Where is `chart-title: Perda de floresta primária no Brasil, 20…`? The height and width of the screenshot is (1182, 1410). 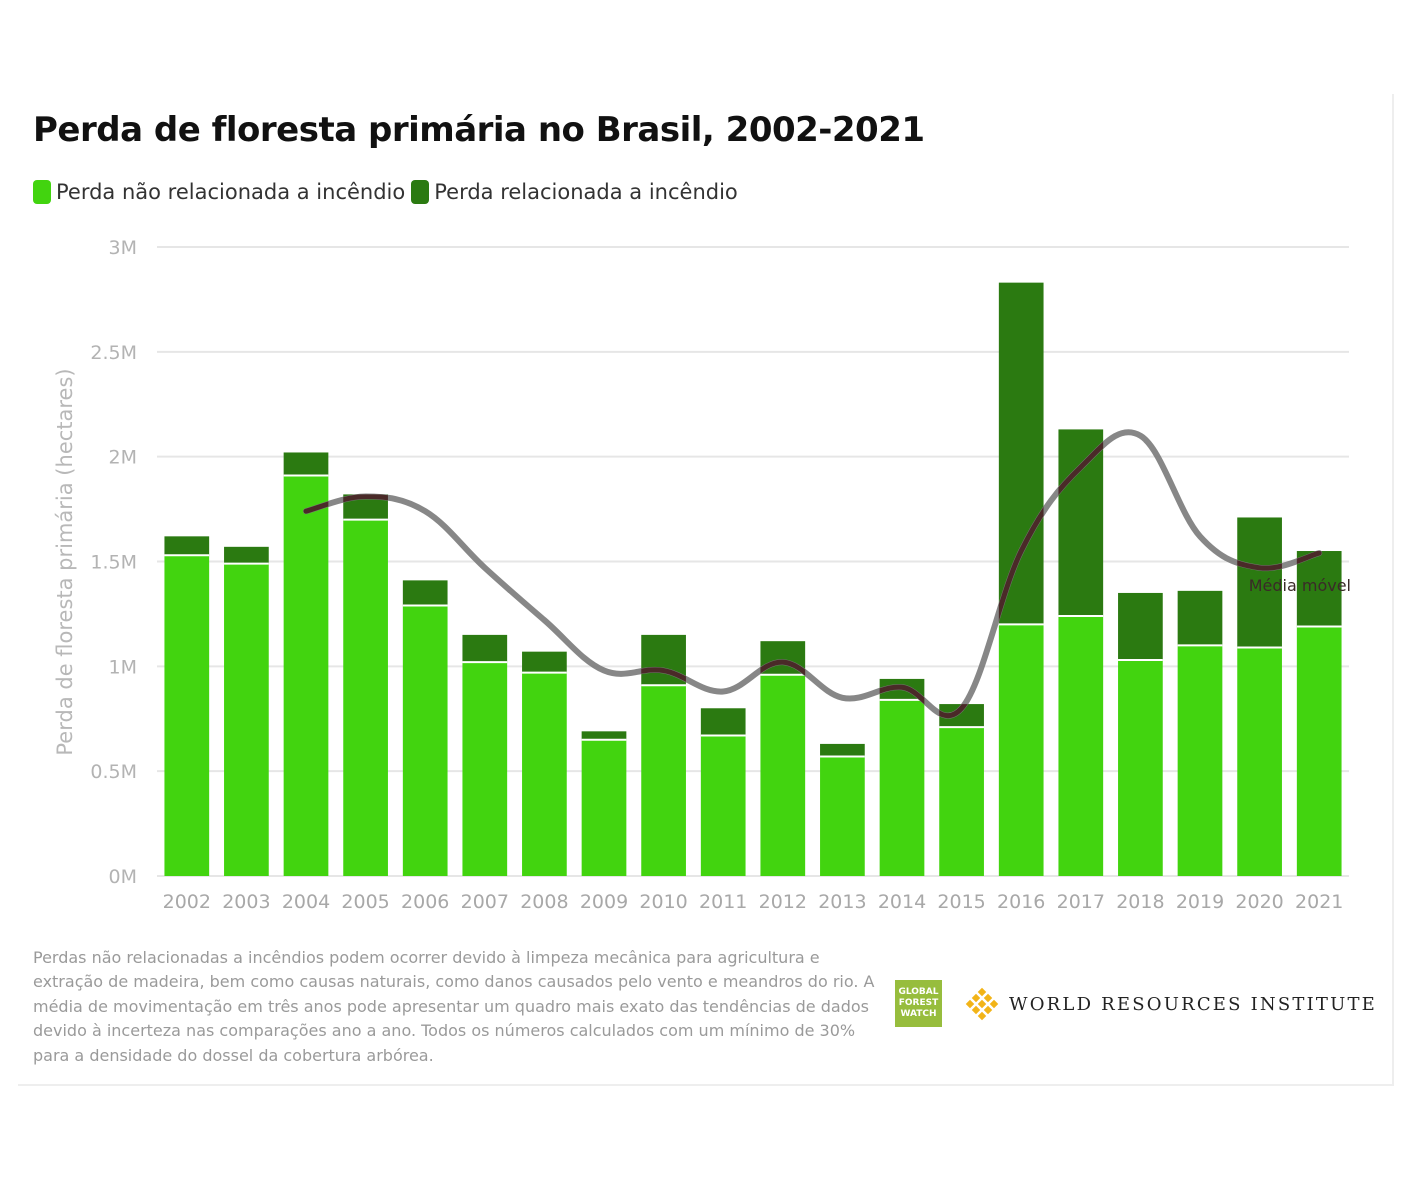 chart-title: Perda de floresta primária no Brasil, 20… is located at coordinates (479, 130).